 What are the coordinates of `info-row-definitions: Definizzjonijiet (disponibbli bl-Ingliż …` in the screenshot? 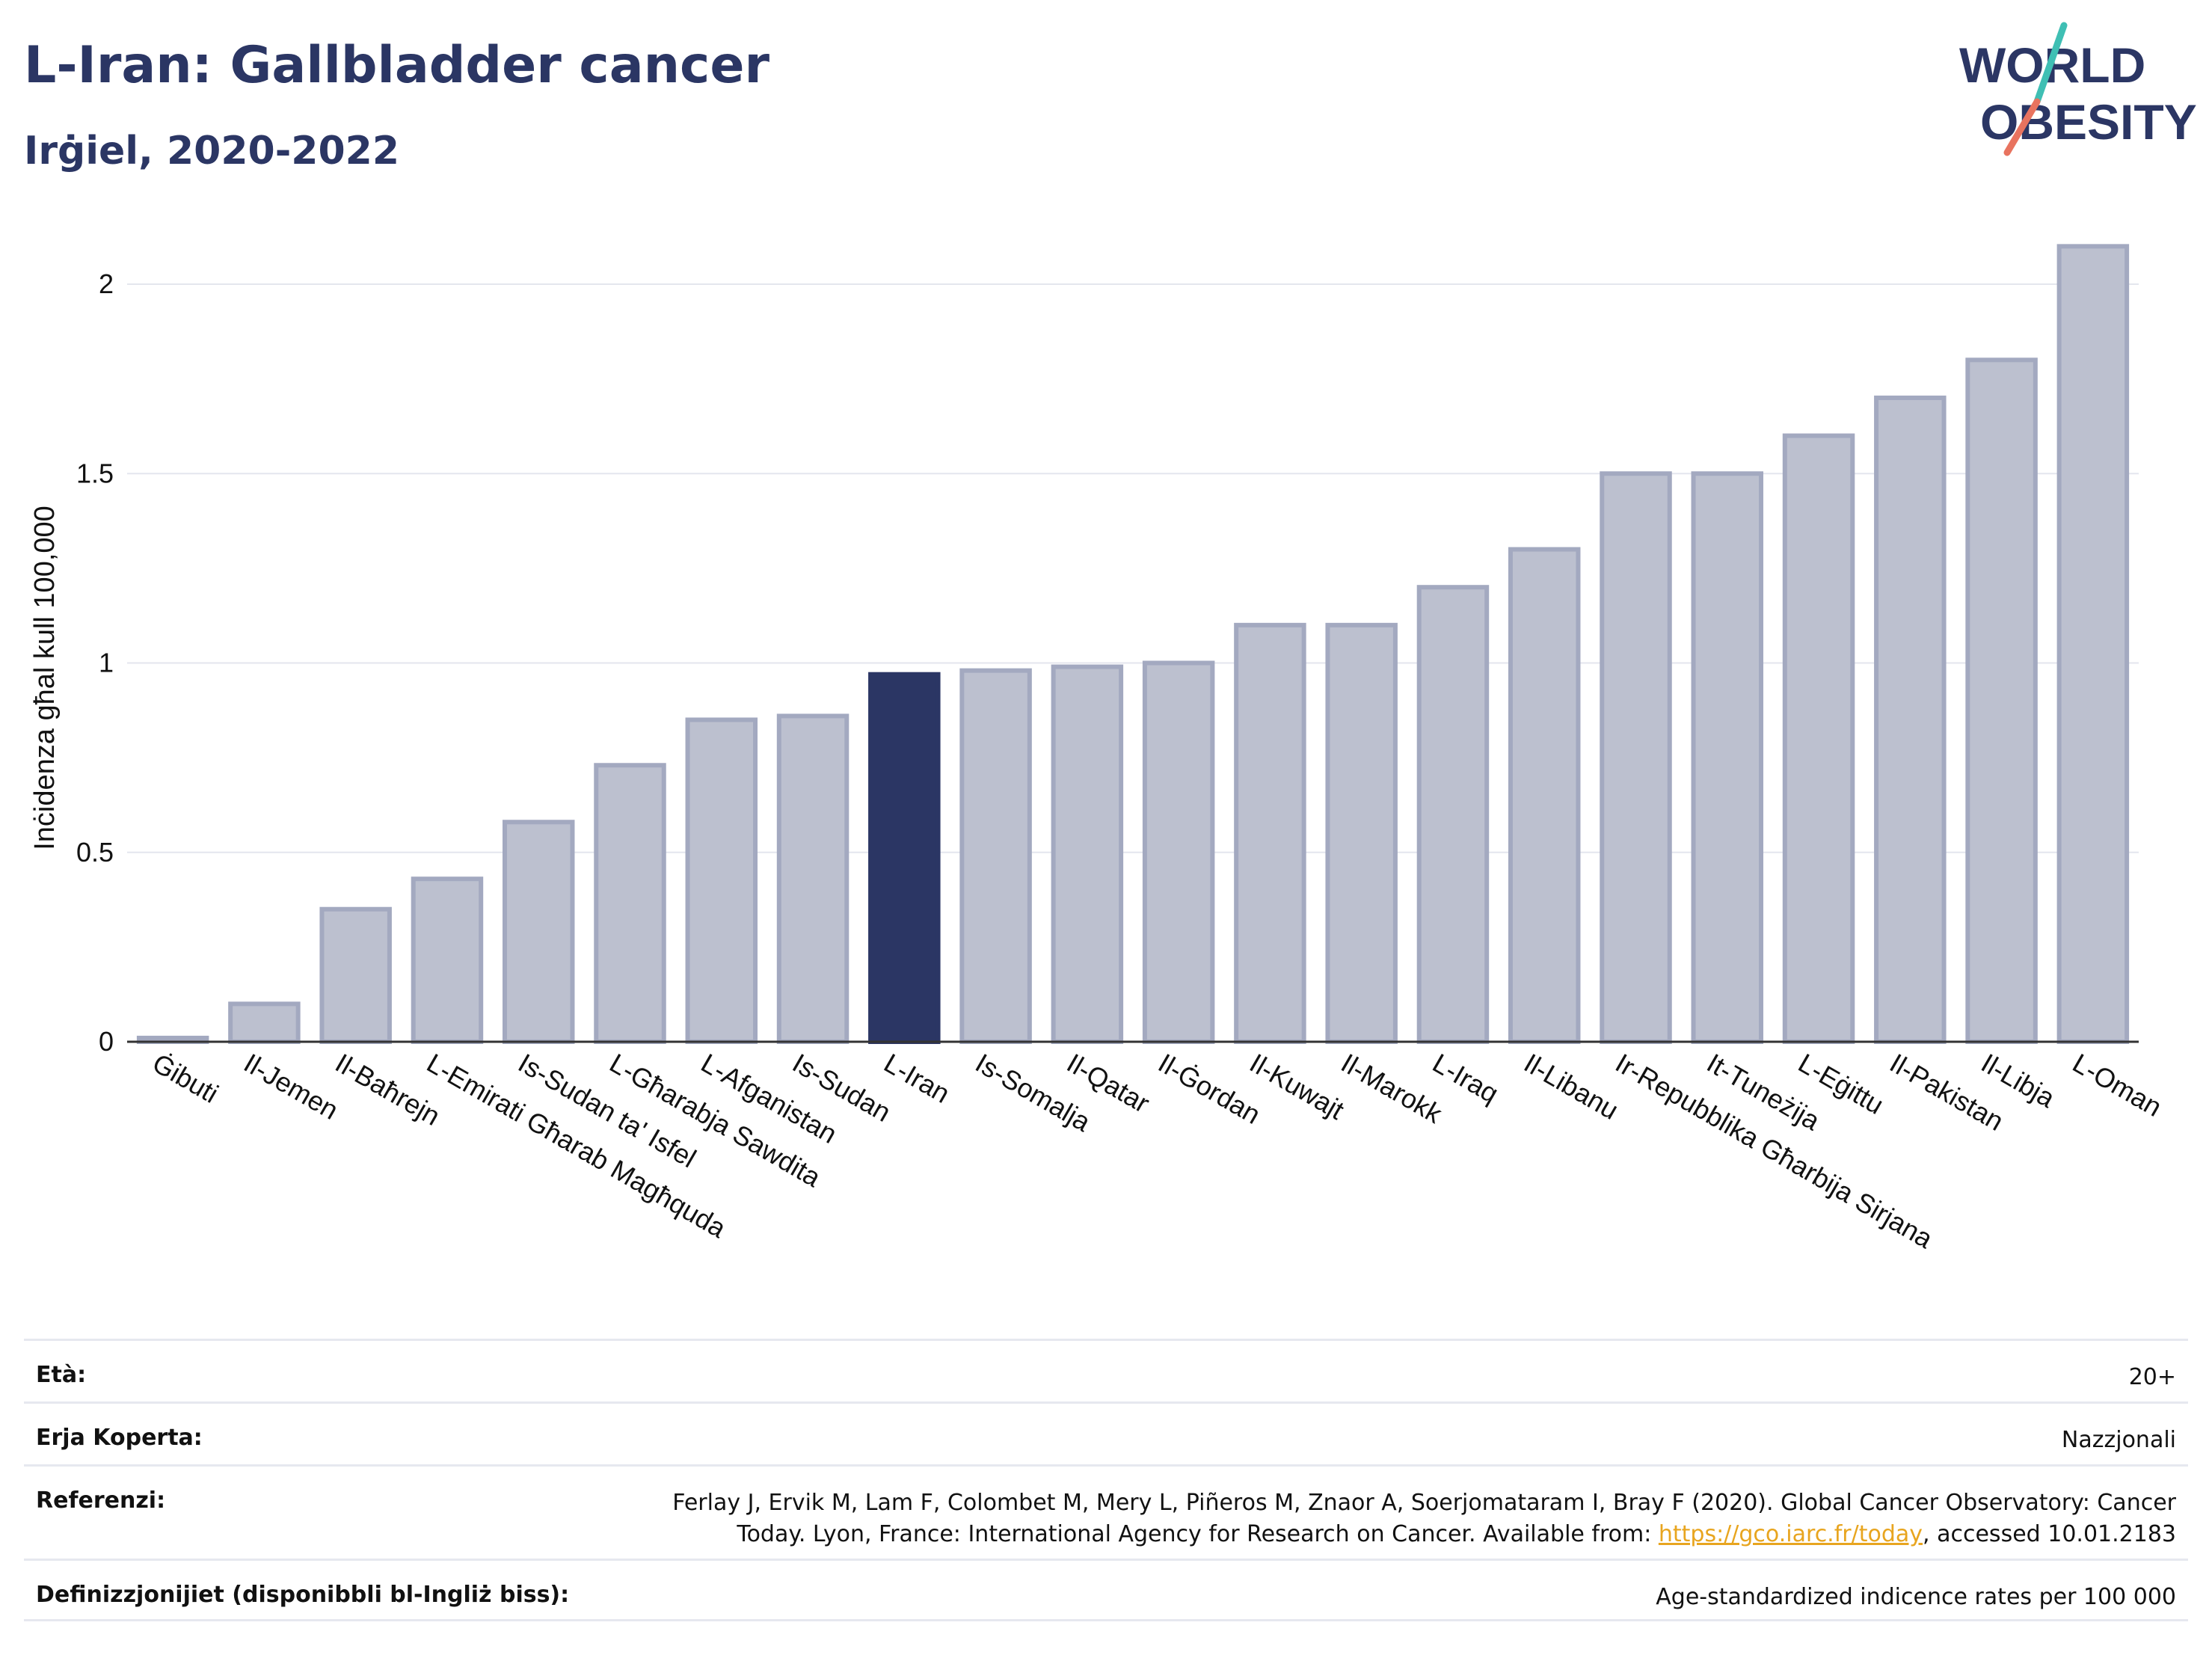 It's located at (1106, 1590).